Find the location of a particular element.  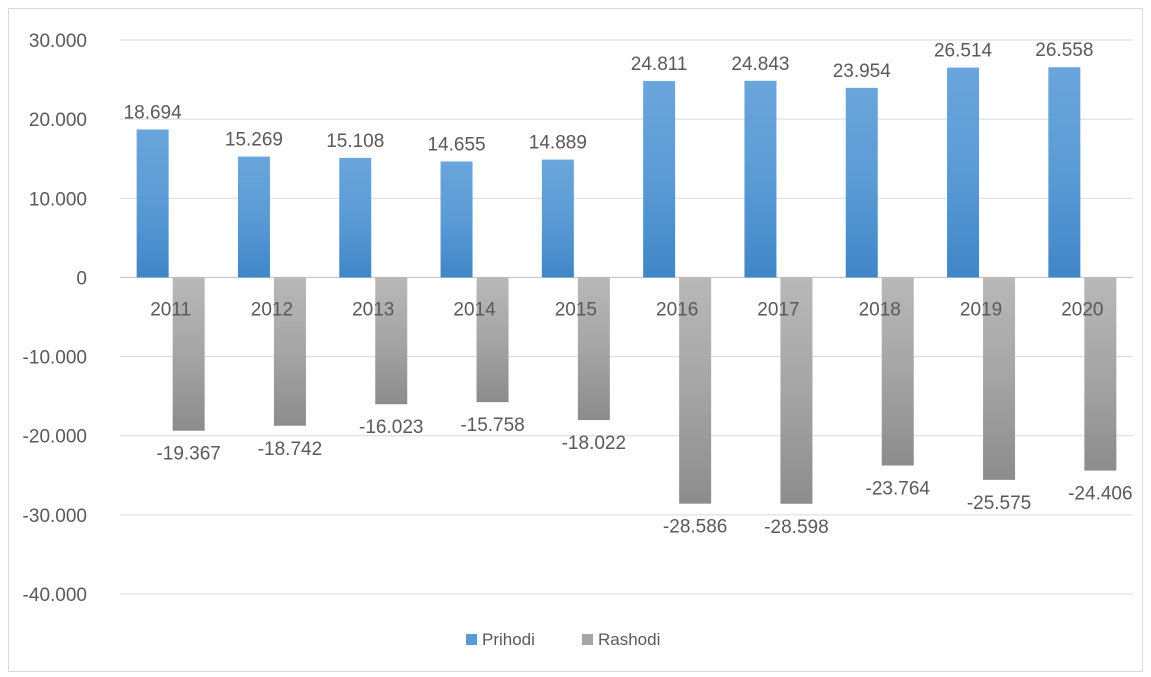

legend-swatch-rashodi is located at coordinates (587, 639).